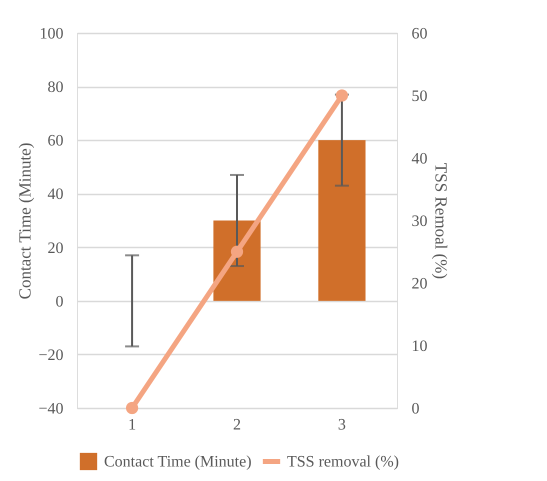 The height and width of the screenshot is (481, 547). What do you see at coordinates (420, 159) in the screenshot?
I see `y2-tick-label: 40` at bounding box center [420, 159].